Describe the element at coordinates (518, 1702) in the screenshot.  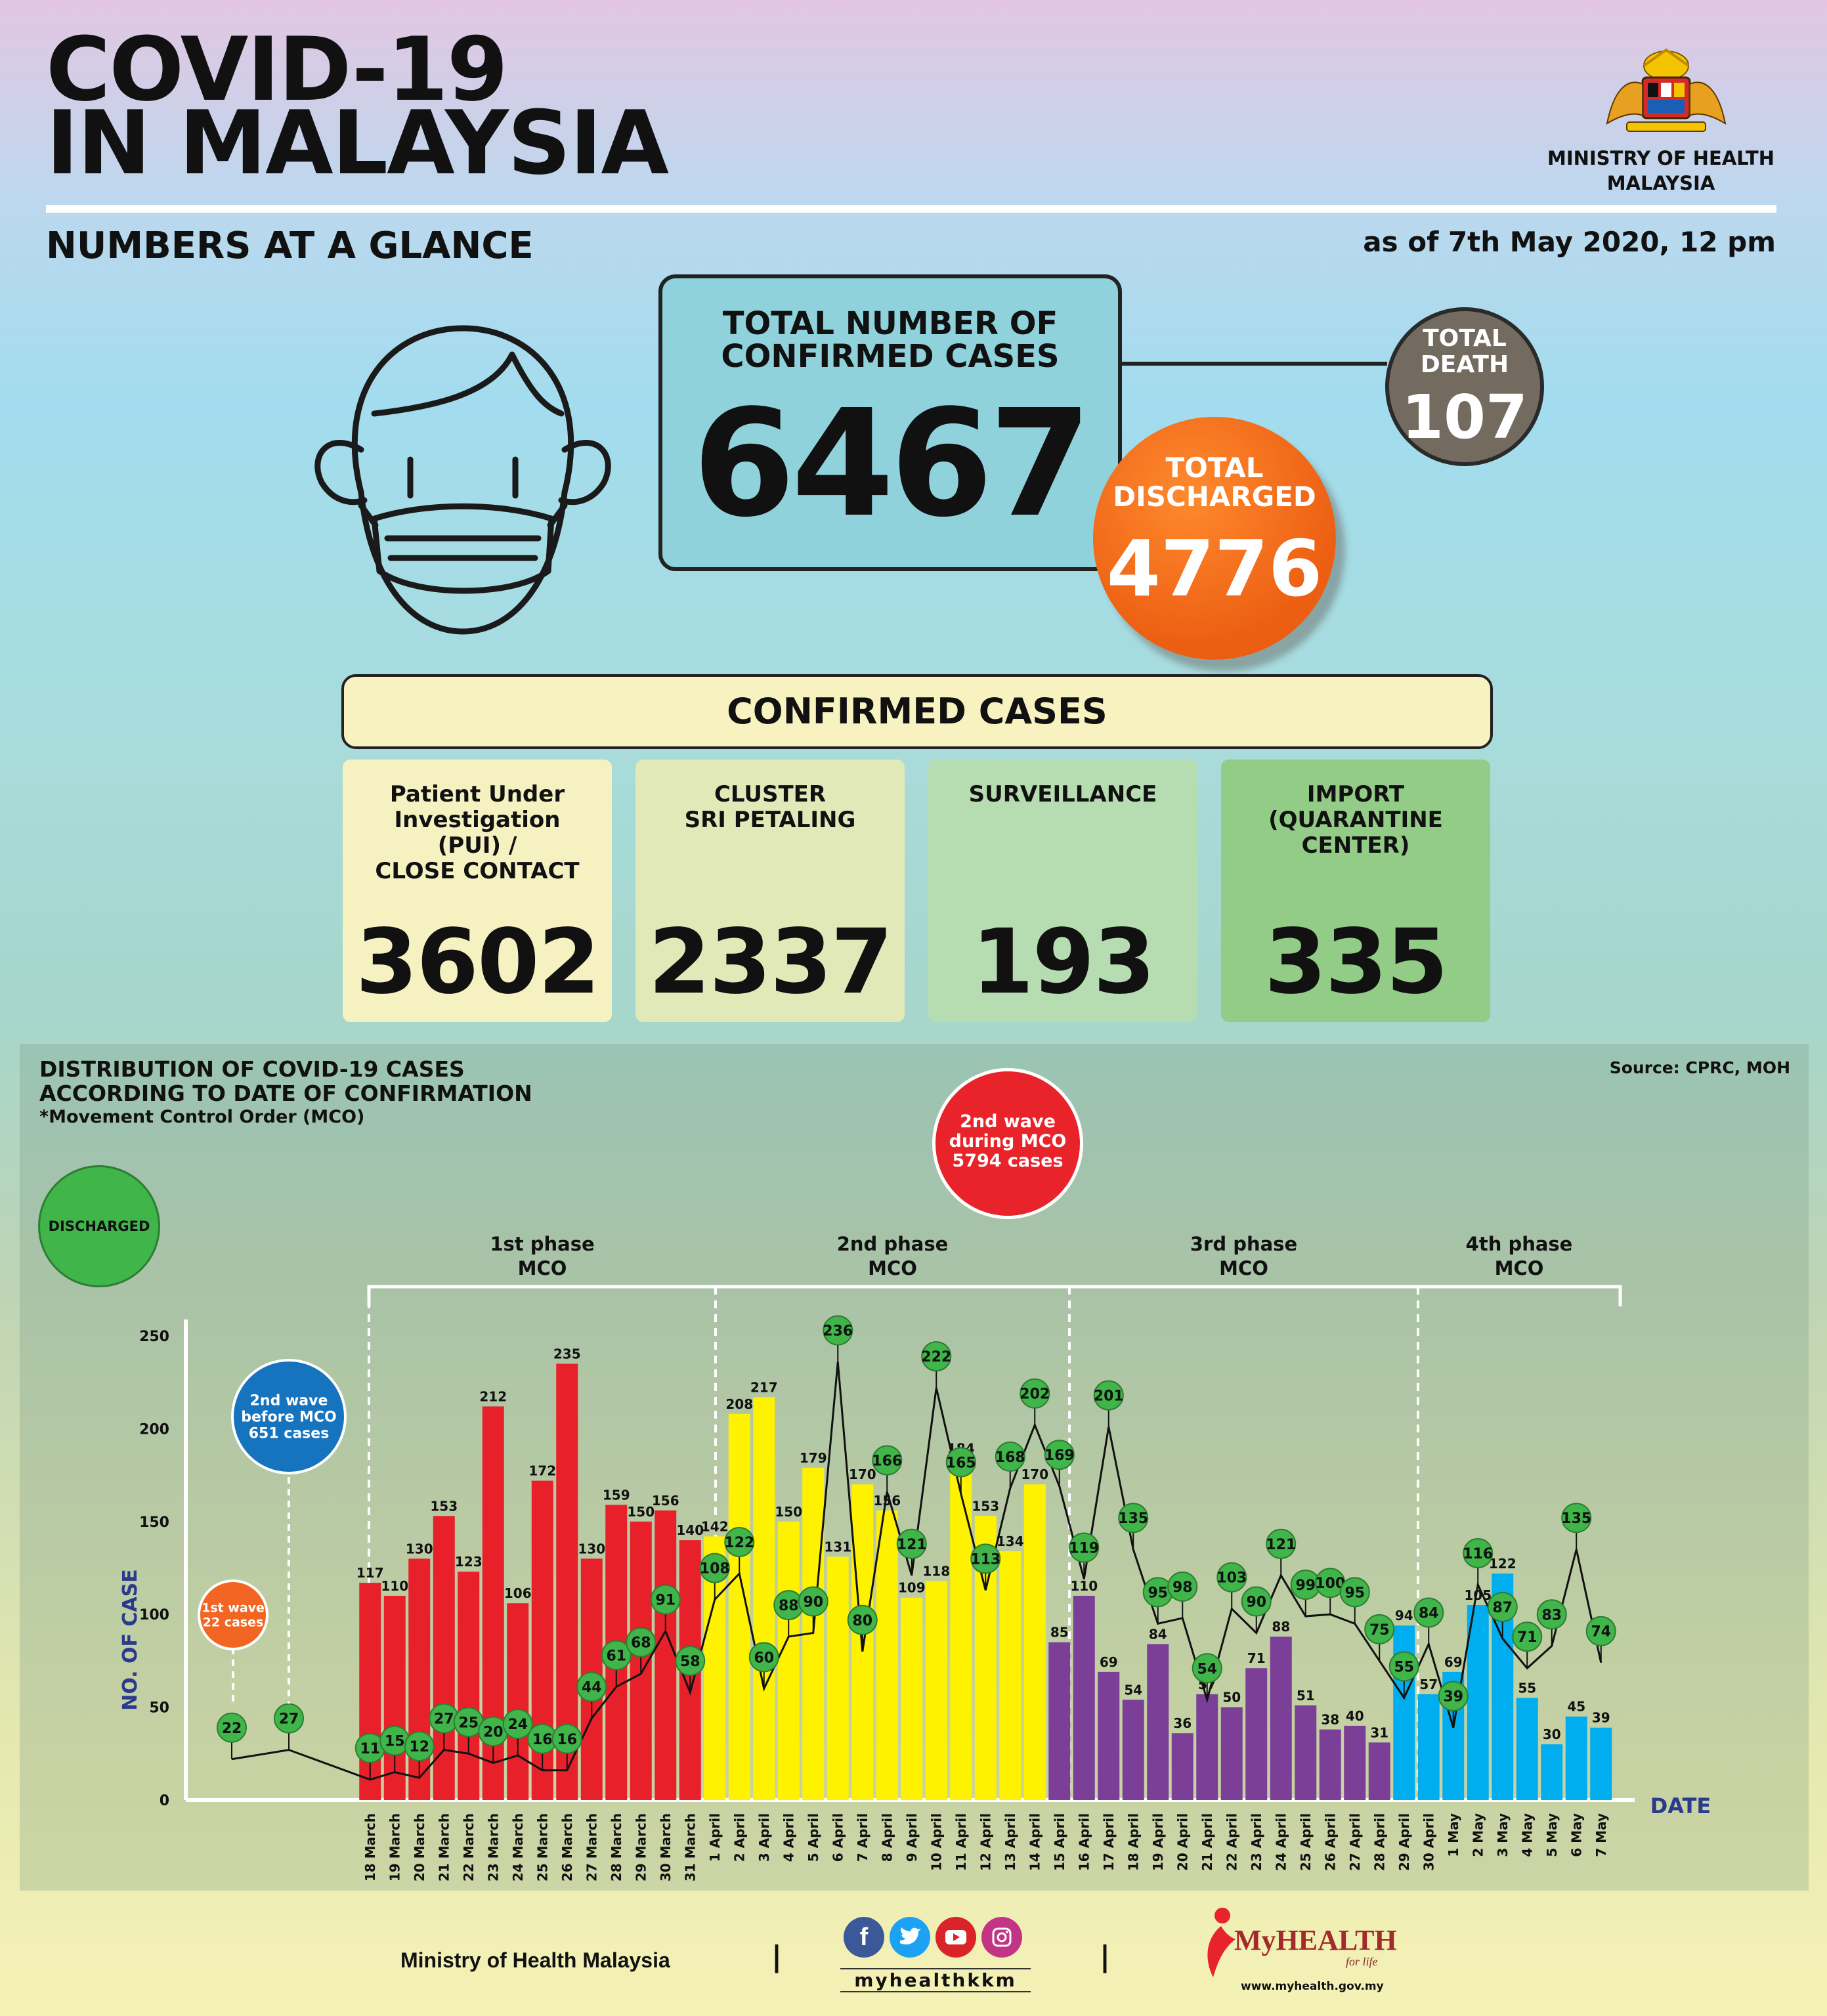
I see `bar-24-march` at that location.